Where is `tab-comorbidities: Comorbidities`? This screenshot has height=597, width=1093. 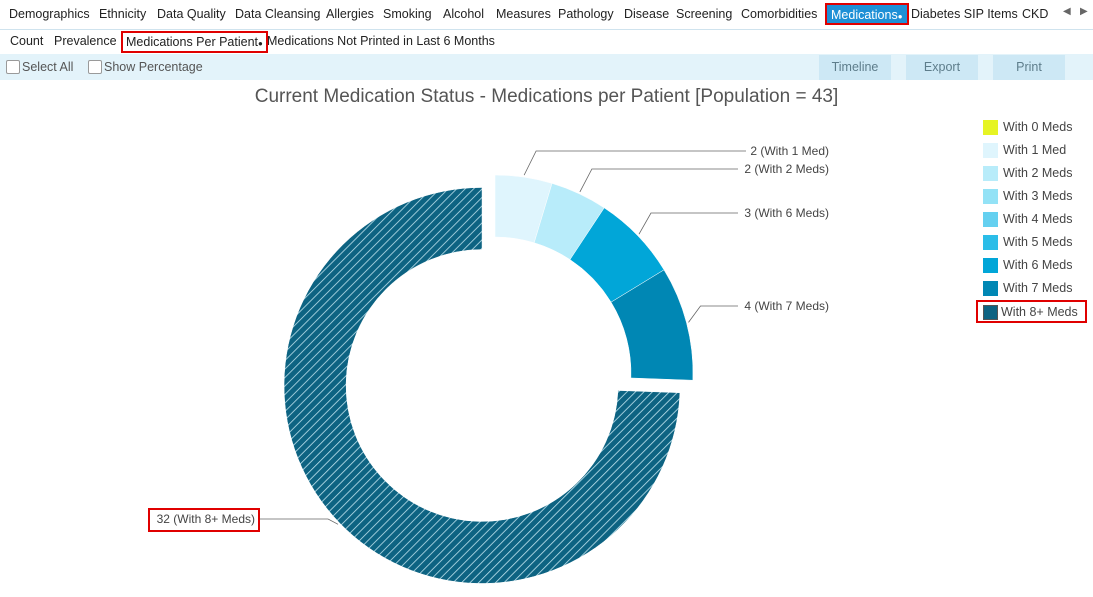
tab-comorbidities: Comorbidities is located at coordinates (779, 14).